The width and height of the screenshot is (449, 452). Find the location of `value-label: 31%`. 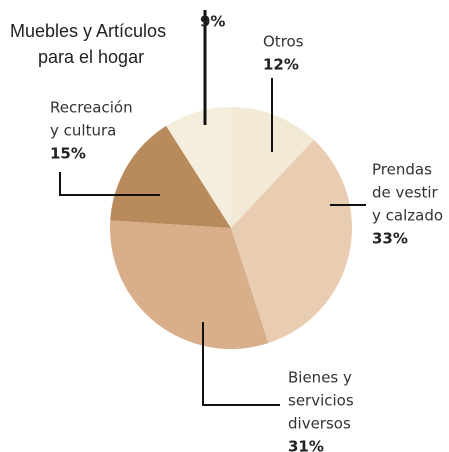

value-label: 31% is located at coordinates (306, 445).